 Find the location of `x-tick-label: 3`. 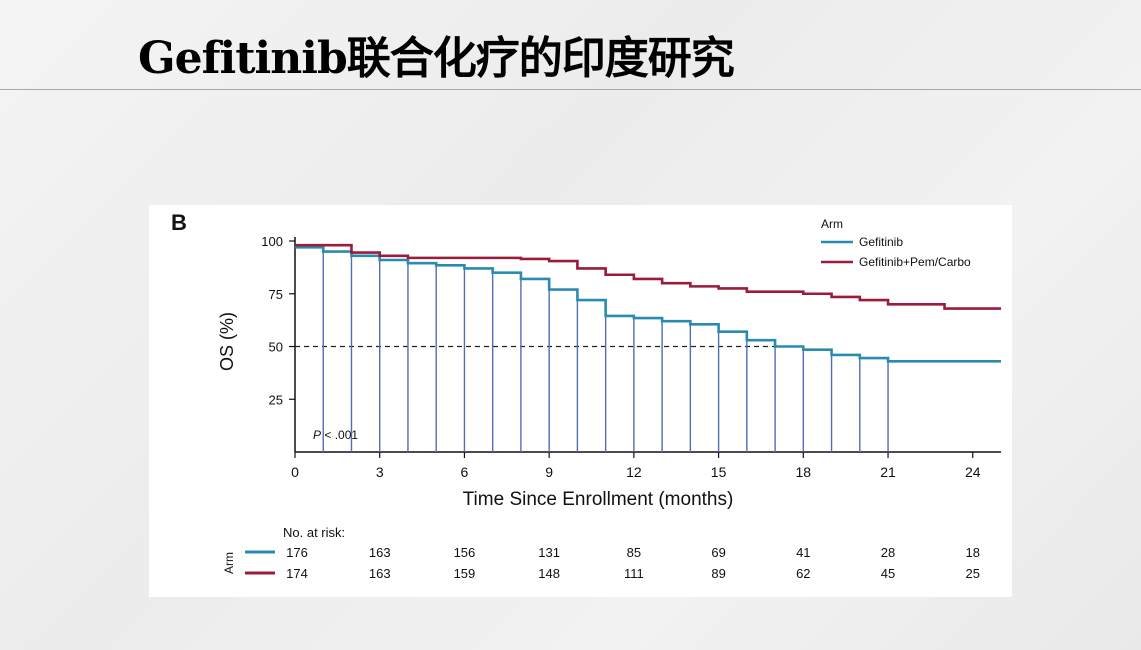

x-tick-label: 3 is located at coordinates (380, 472).